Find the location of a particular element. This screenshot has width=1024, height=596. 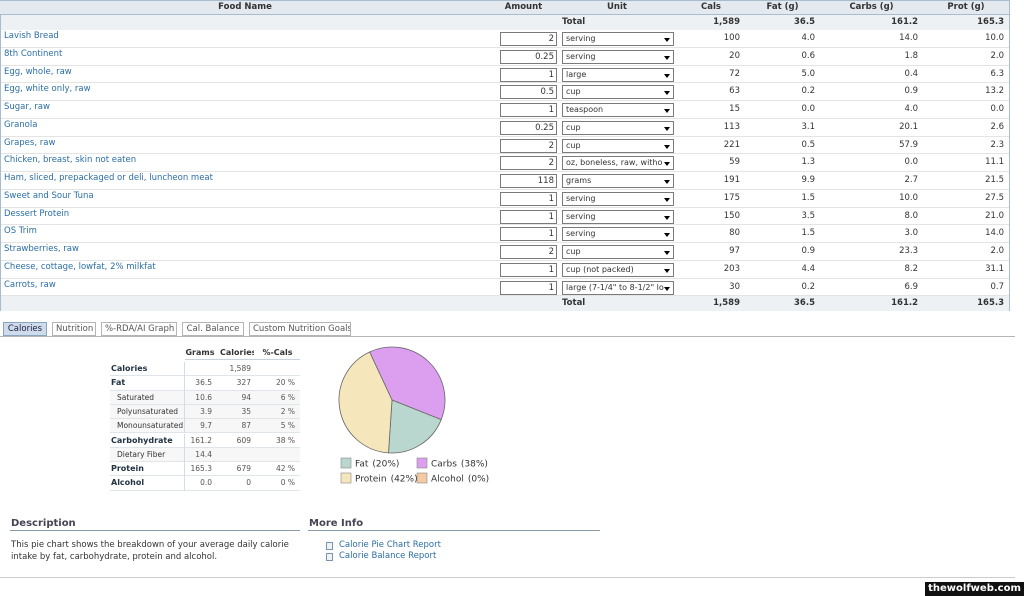

legend-value: (0%) is located at coordinates (478, 480).